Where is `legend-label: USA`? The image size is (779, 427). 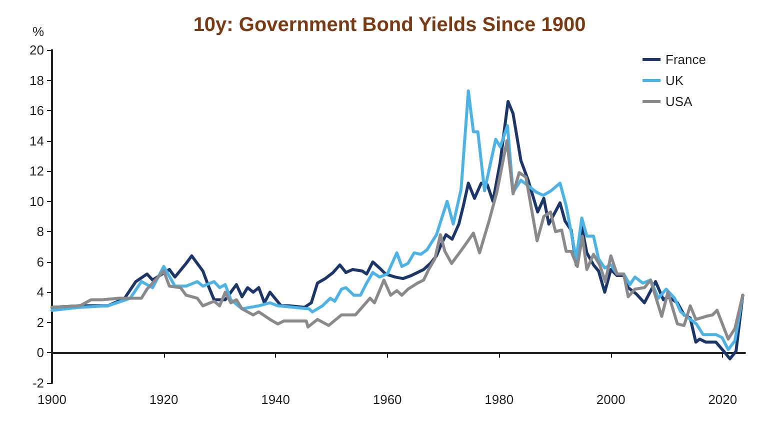
legend-label: USA is located at coordinates (679, 101).